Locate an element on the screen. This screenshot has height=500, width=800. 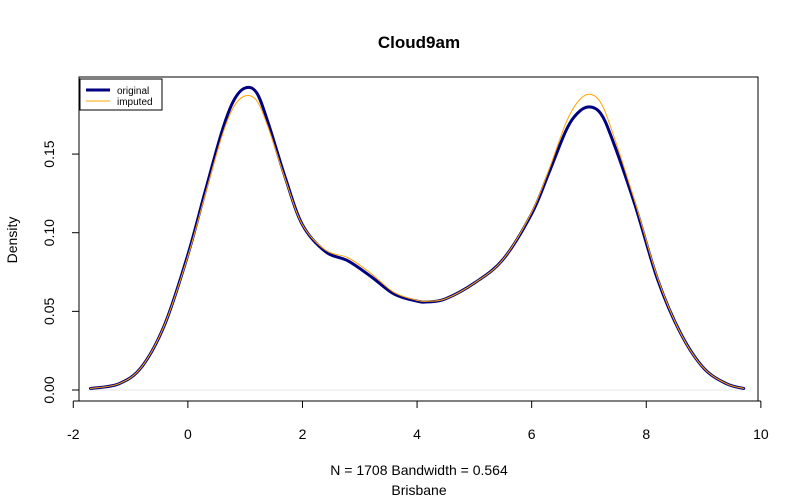
y-tick-label: 0.10 is located at coordinates (49, 232).